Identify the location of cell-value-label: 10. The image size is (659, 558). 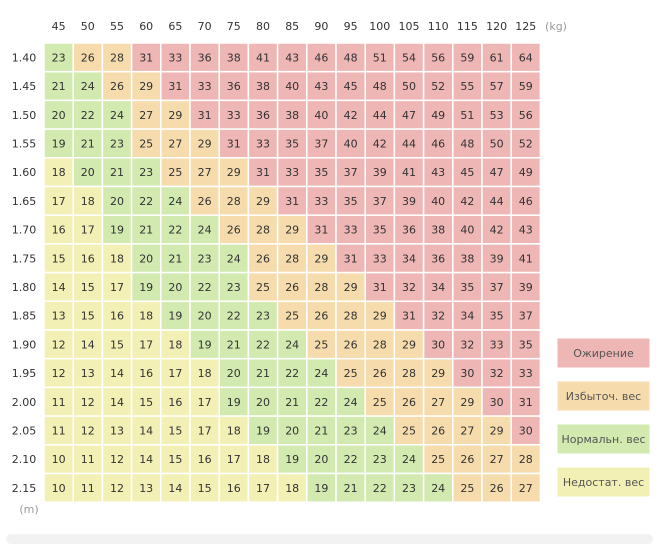
(59, 459).